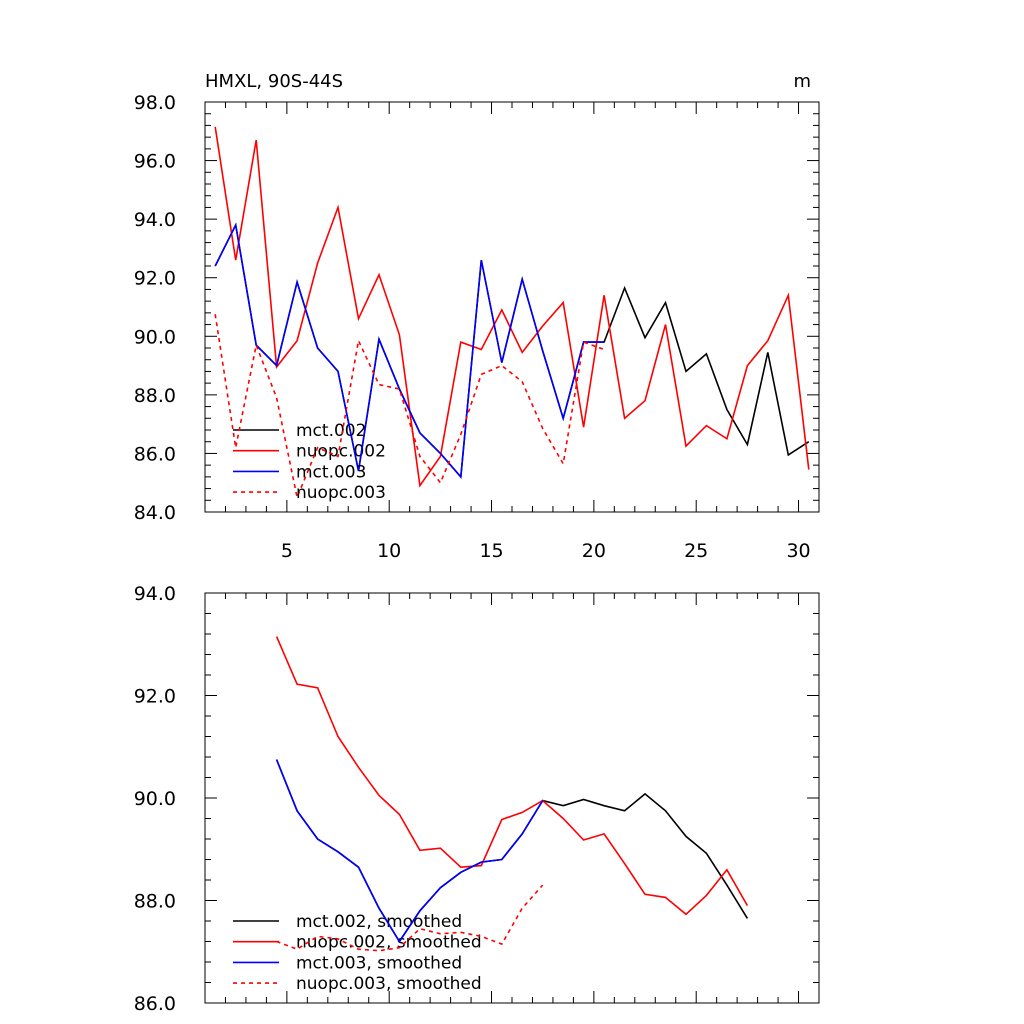 This screenshot has width=1024, height=1024. What do you see at coordinates (389, 943) in the screenshot?
I see `legend-label: nuopc.002, smoothed` at bounding box center [389, 943].